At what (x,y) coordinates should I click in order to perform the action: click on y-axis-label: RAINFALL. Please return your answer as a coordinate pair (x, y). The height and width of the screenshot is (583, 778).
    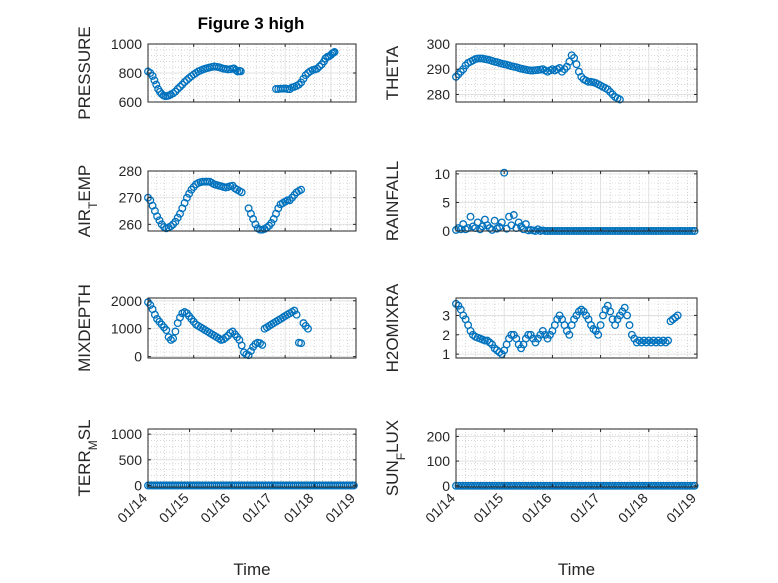
    Looking at the image, I should click on (392, 201).